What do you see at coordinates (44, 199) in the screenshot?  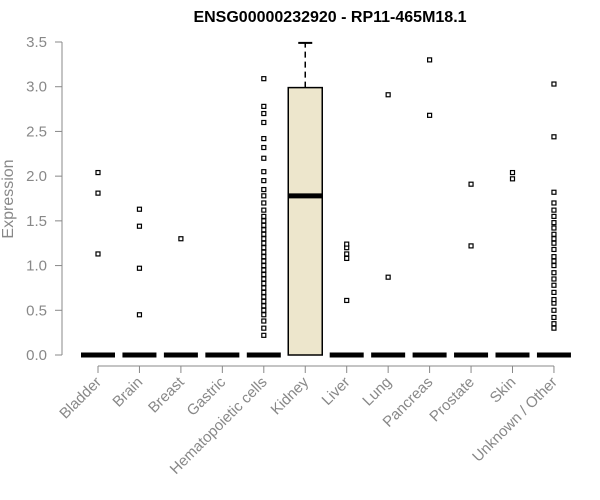 I see `y-axis: 0.0 0.5 1.0 1.5 2.0 2.5 3.0 3.5` at bounding box center [44, 199].